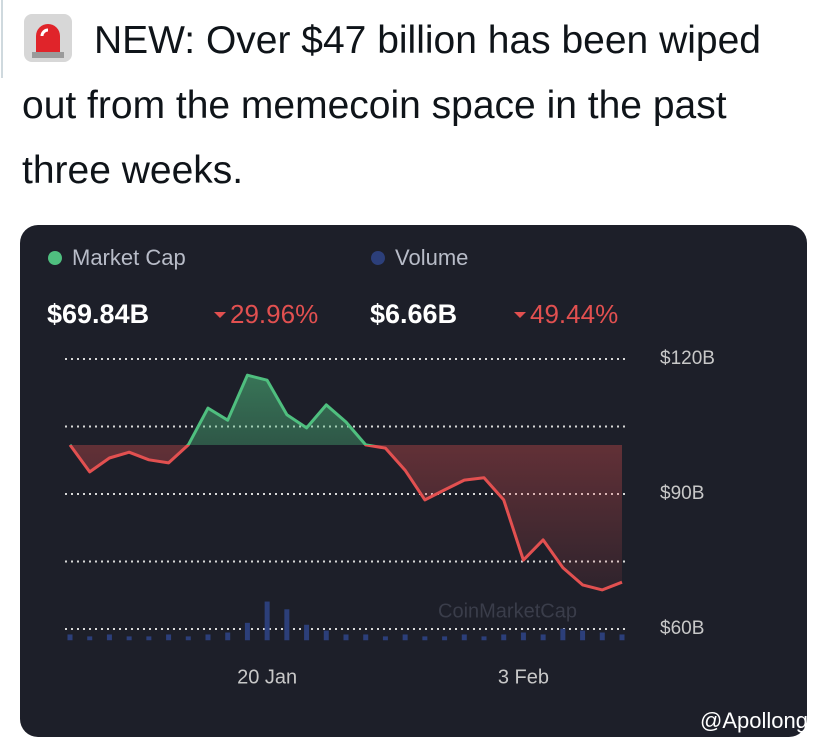  I want to click on stat-value: $69.84B, so click(98, 314).